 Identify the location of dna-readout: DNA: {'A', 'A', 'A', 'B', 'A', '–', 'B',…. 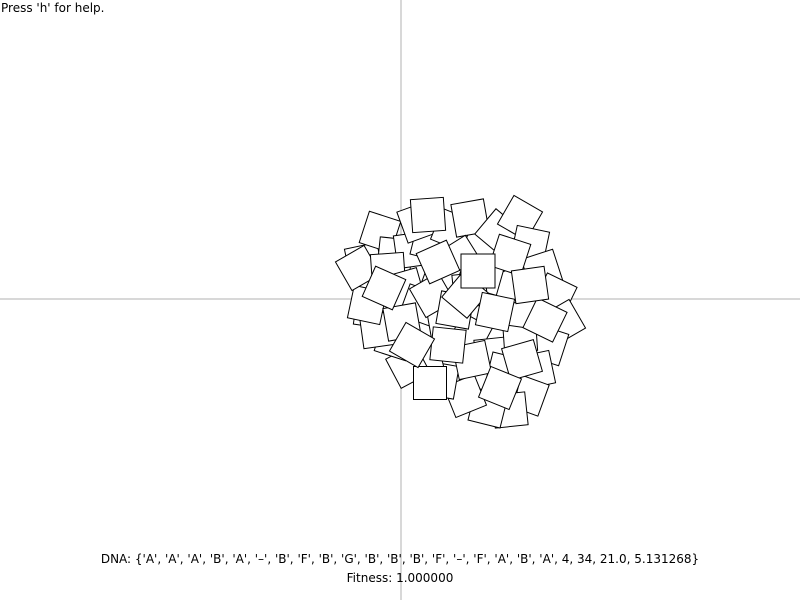
(400, 559).